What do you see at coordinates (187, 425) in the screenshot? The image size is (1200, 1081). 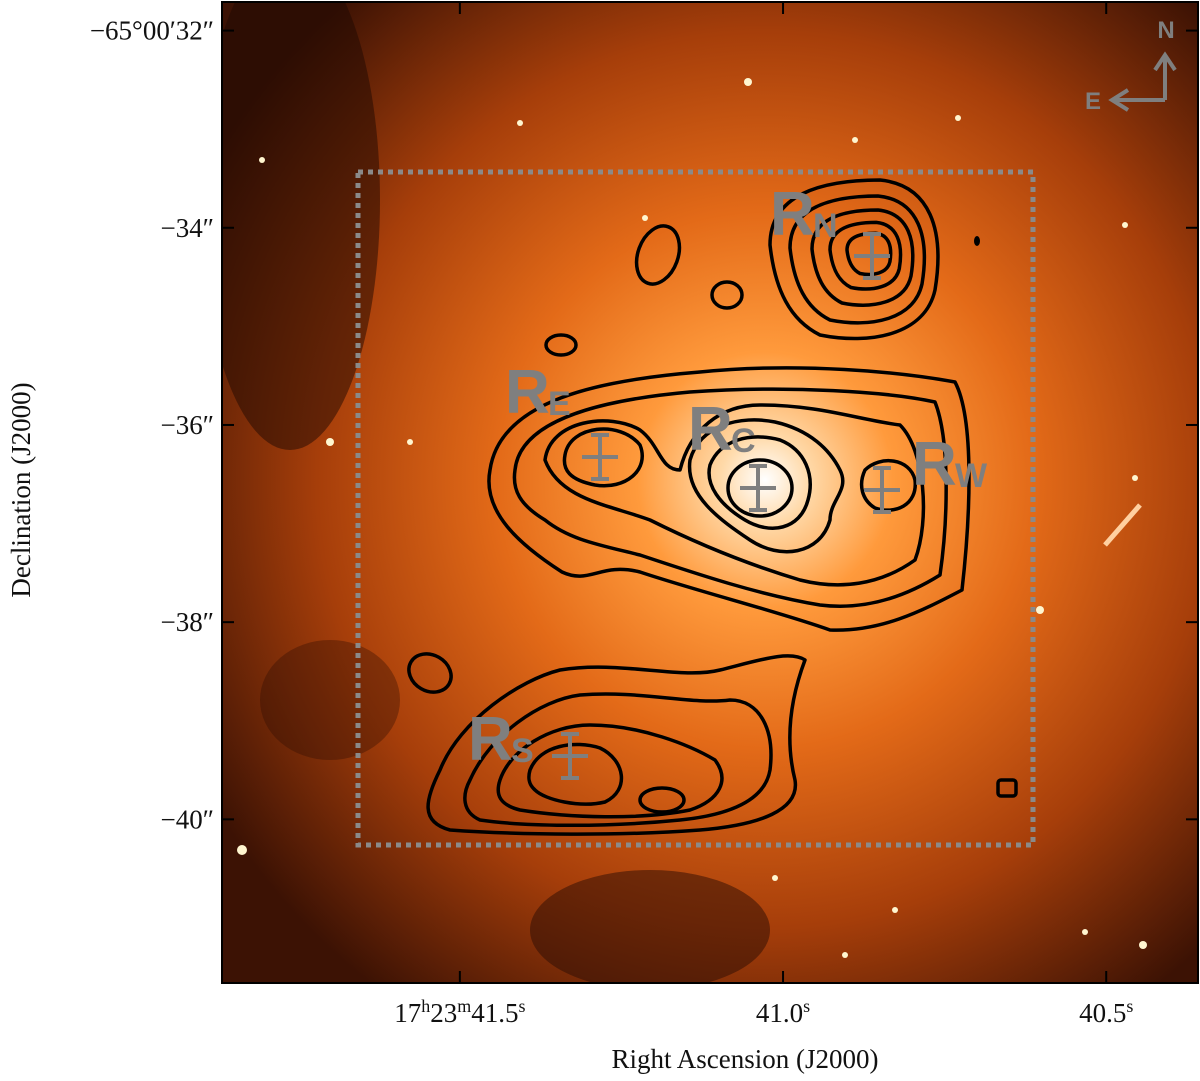 I see `y-tick-label: −36″` at bounding box center [187, 425].